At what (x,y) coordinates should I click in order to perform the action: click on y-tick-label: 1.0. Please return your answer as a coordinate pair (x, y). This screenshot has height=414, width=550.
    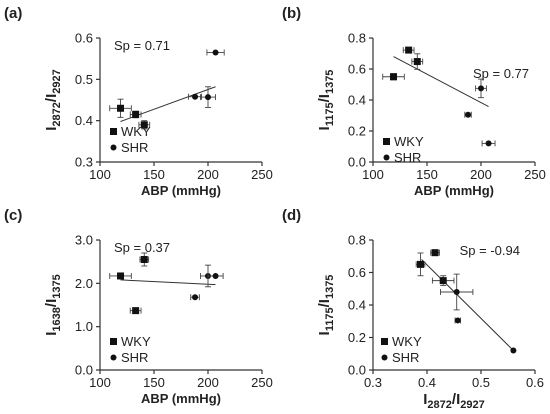
    Looking at the image, I should click on (84, 326).